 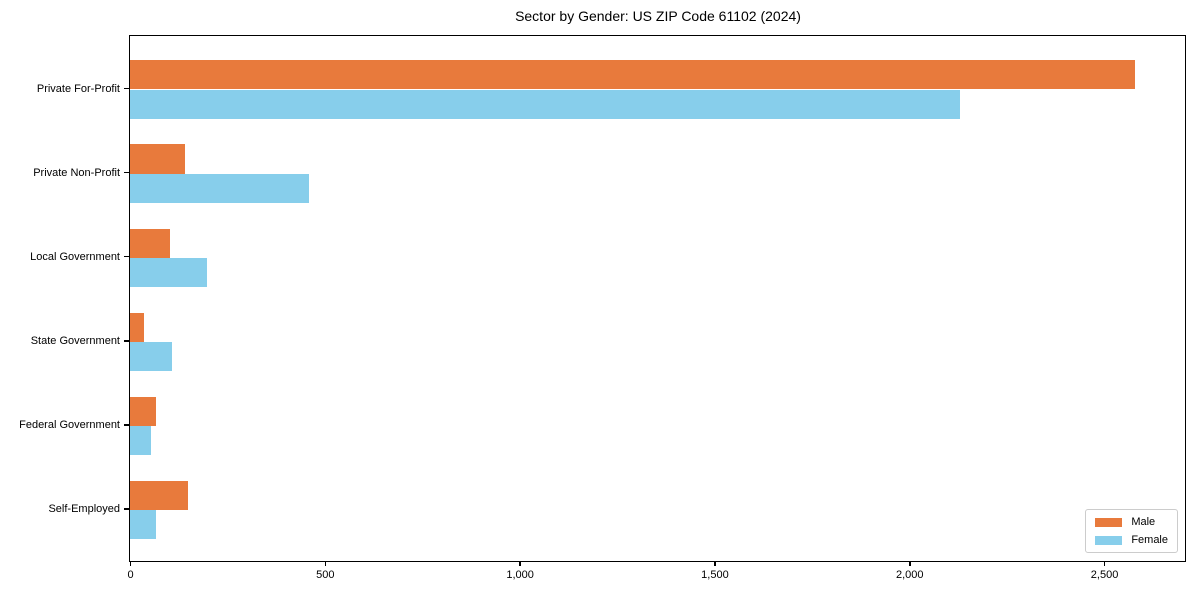 I want to click on legend-item-male: Male, so click(x=1131, y=522).